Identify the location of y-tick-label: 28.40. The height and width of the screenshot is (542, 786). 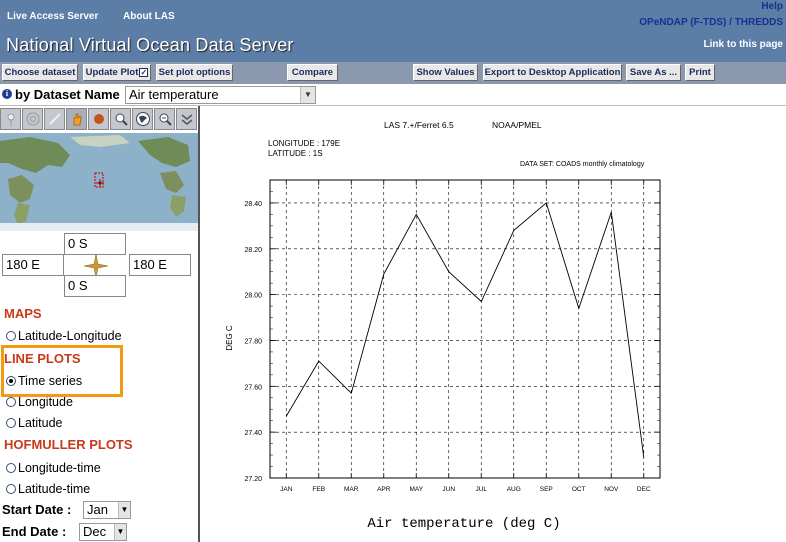
(253, 204).